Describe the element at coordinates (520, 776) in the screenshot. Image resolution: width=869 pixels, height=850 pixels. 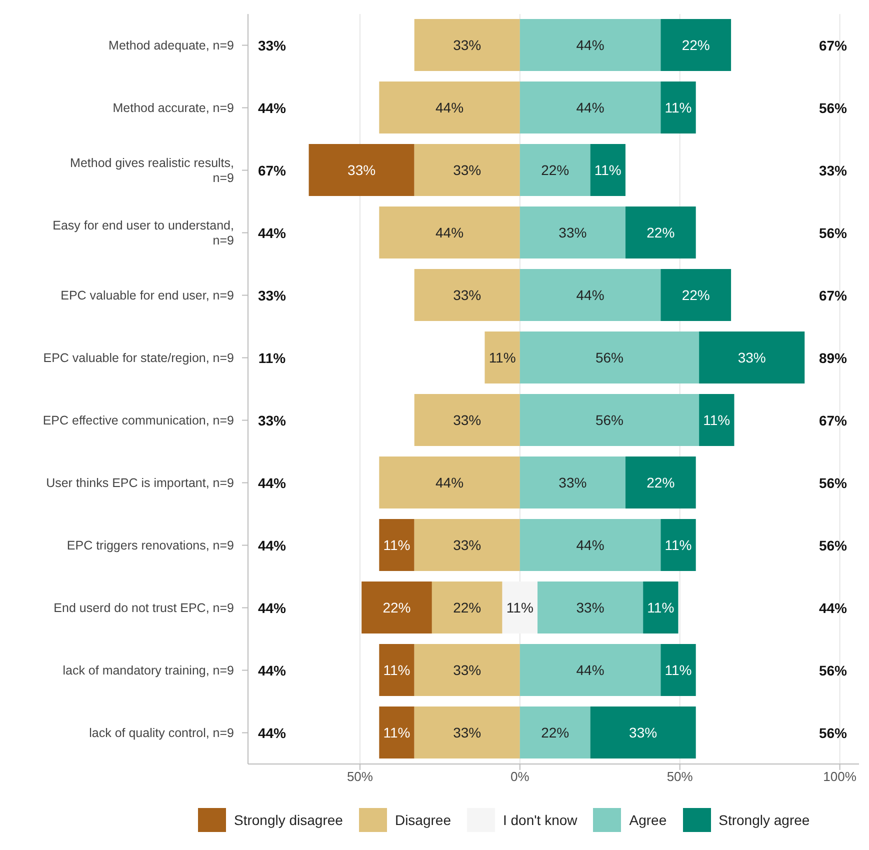
I see `x-tick-label: 0%` at that location.